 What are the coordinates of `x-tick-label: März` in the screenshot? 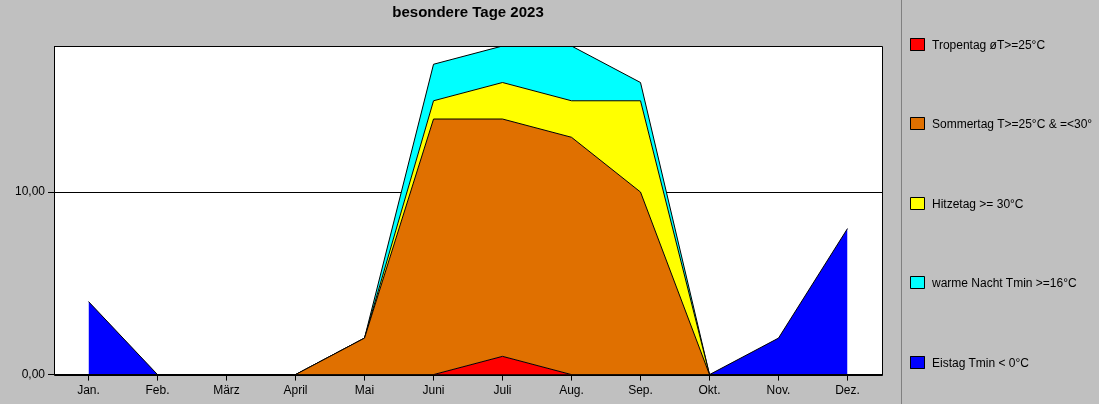 It's located at (226, 390).